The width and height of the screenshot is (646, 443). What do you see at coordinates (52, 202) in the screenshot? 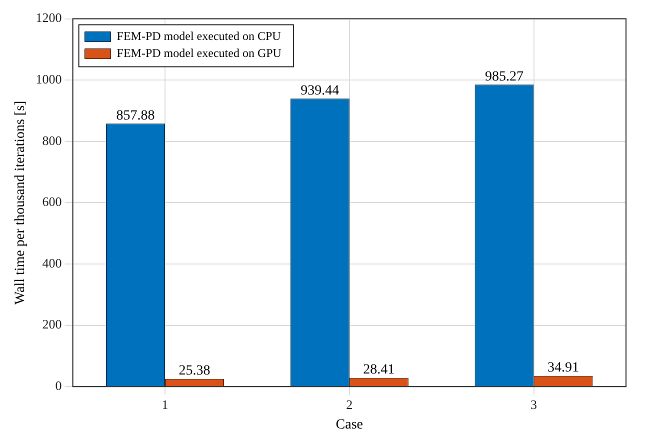
I see `y-tick-label: 600` at bounding box center [52, 202].